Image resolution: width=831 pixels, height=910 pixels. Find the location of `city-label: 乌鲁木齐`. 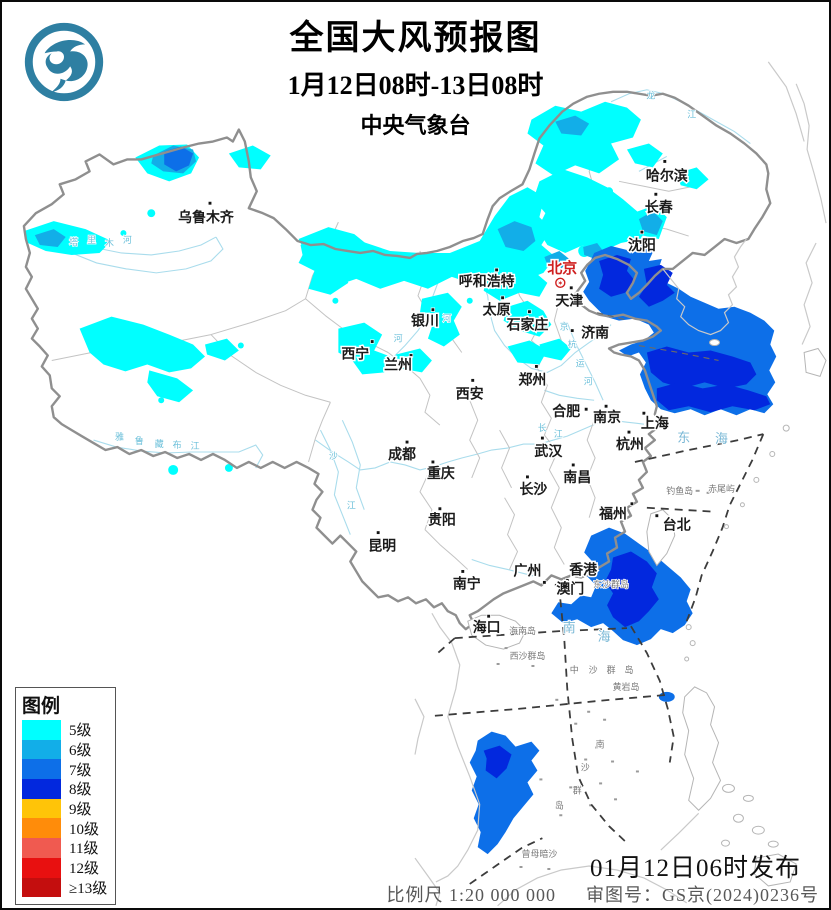

city-label: 乌鲁木齐 is located at coordinates (206, 217).